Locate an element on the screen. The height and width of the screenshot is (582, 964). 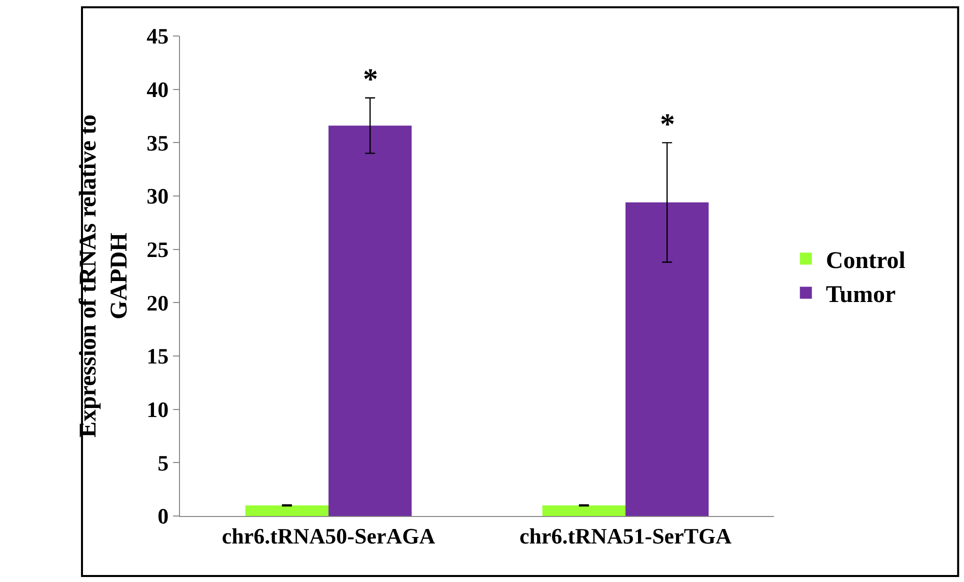
x-tick-label: chr6.tRNA51-SerTGA is located at coordinates (625, 535).